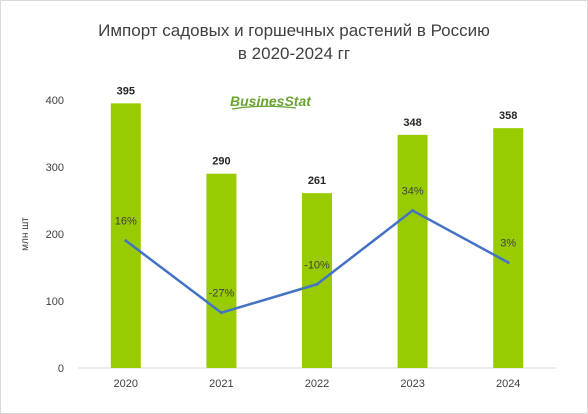 The width and height of the screenshot is (588, 414). Describe the element at coordinates (221, 162) in the screenshot. I see `bar-value-label: 290` at that location.